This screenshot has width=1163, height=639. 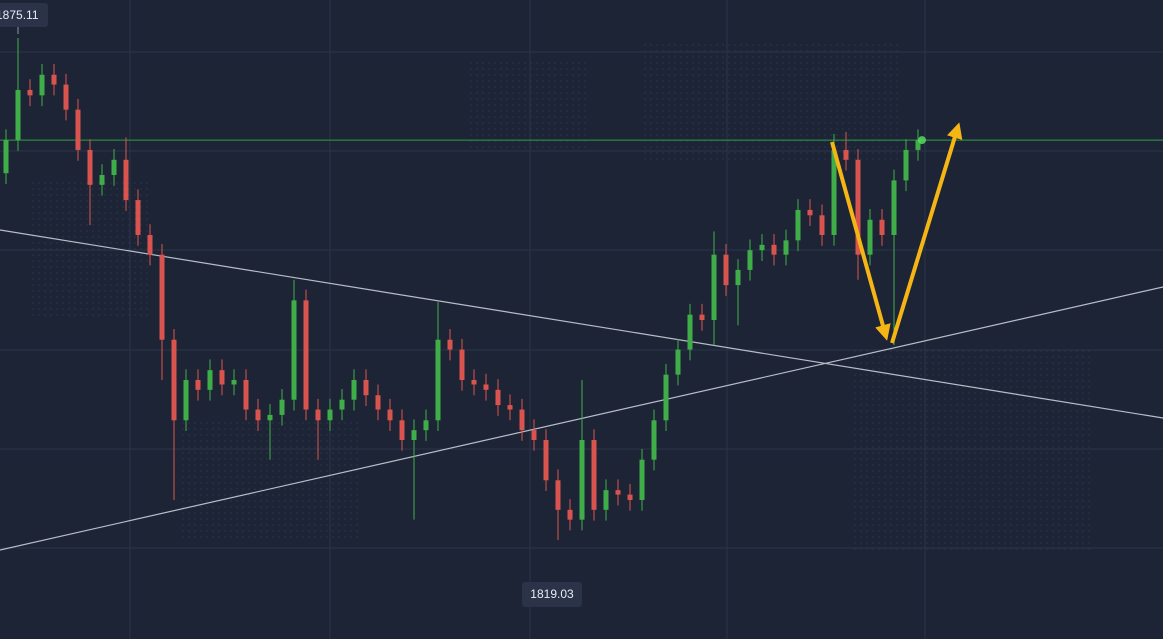 I want to click on high-label: 1875.11, so click(x=24, y=18).